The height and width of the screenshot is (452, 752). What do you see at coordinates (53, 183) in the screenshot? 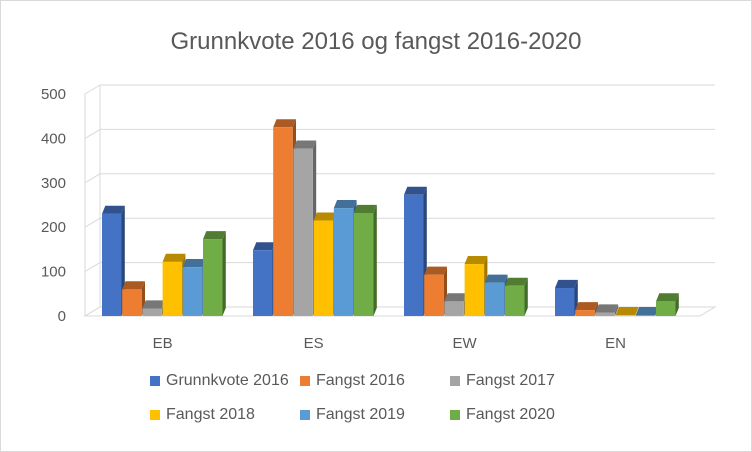
I see `y-tick-label: 300` at bounding box center [53, 183].